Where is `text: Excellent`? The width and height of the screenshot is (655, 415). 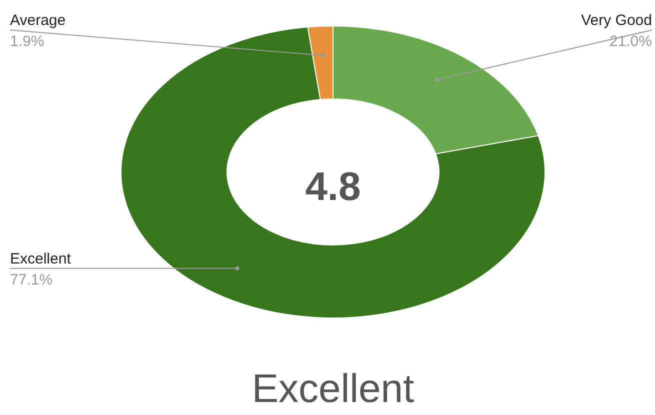 text: Excellent is located at coordinates (333, 389).